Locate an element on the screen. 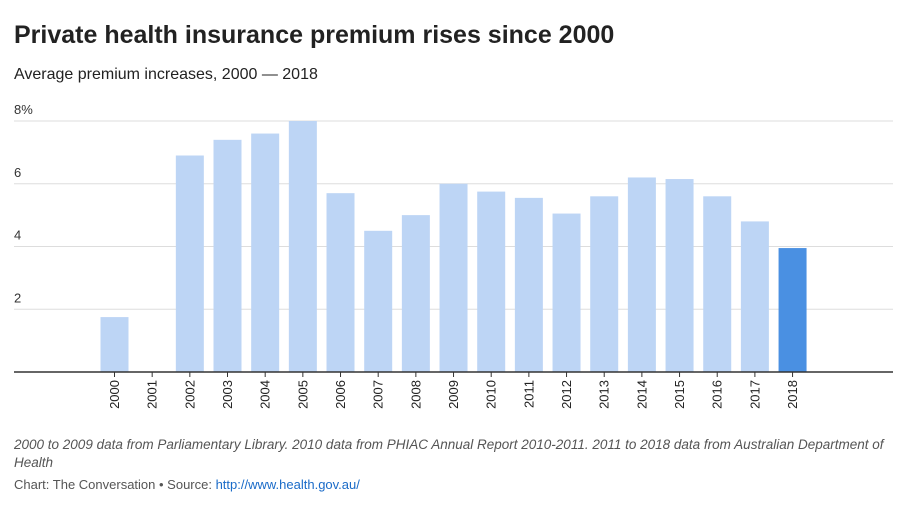  x-tick-label-2006: 2006 is located at coordinates (340, 394).